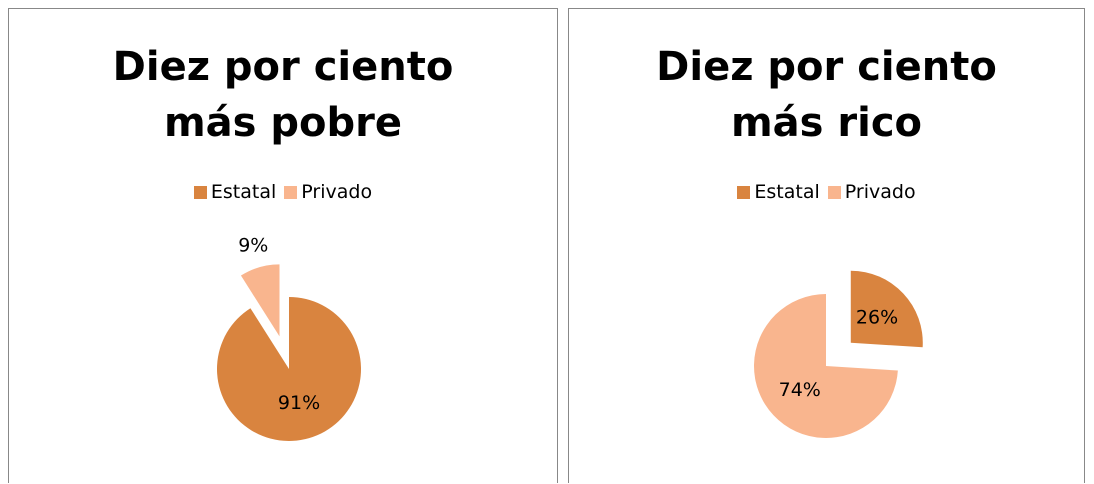 This screenshot has width=1094, height=484. What do you see at coordinates (826, 95) in the screenshot?
I see `chart-title: Diez por ciento más rico` at bounding box center [826, 95].